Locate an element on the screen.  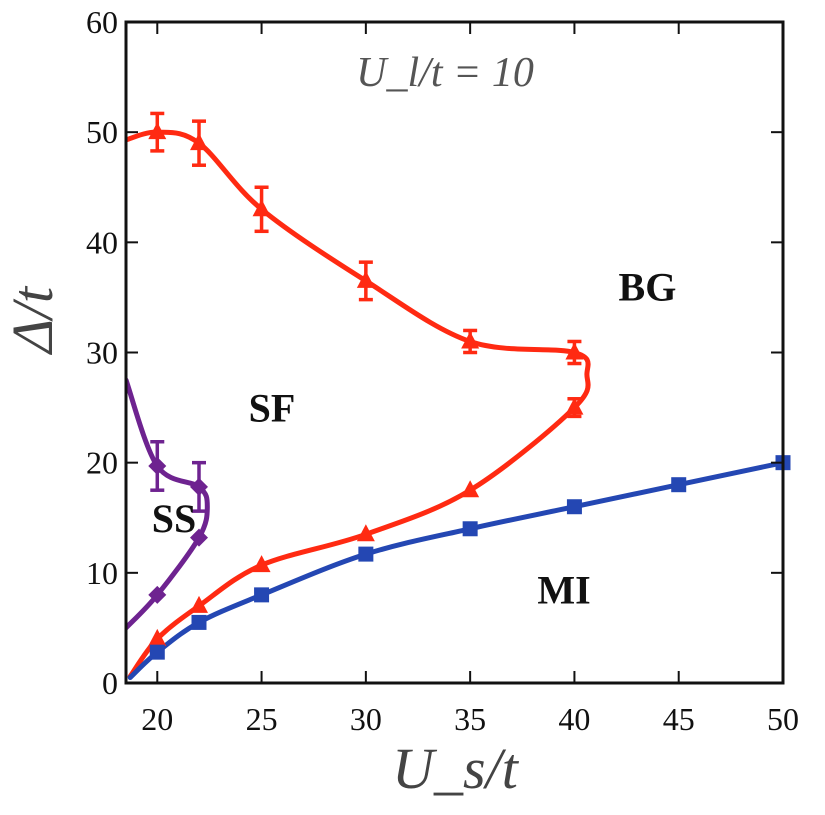
y-tick-label-10: 10 is located at coordinates (102, 573).